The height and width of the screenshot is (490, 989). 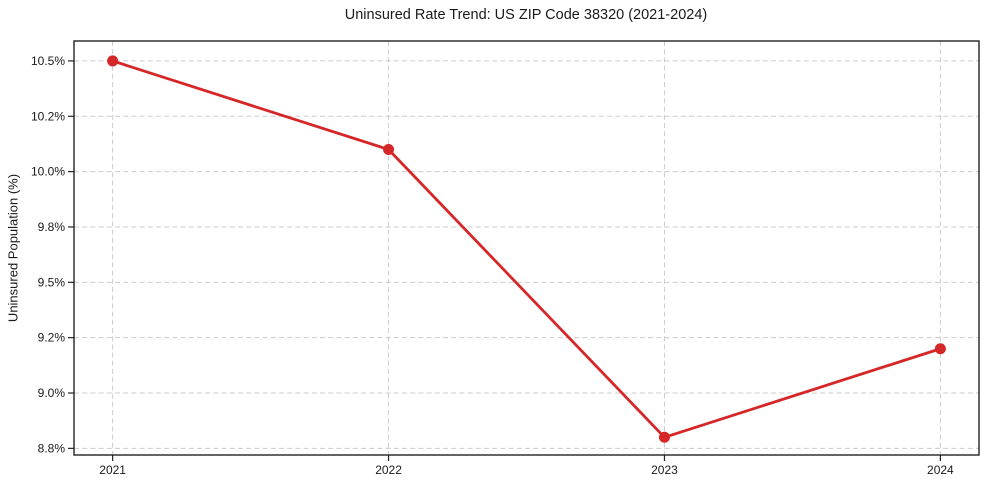 What do you see at coordinates (52, 227) in the screenshot?
I see `y-tick-label: 9.8%` at bounding box center [52, 227].